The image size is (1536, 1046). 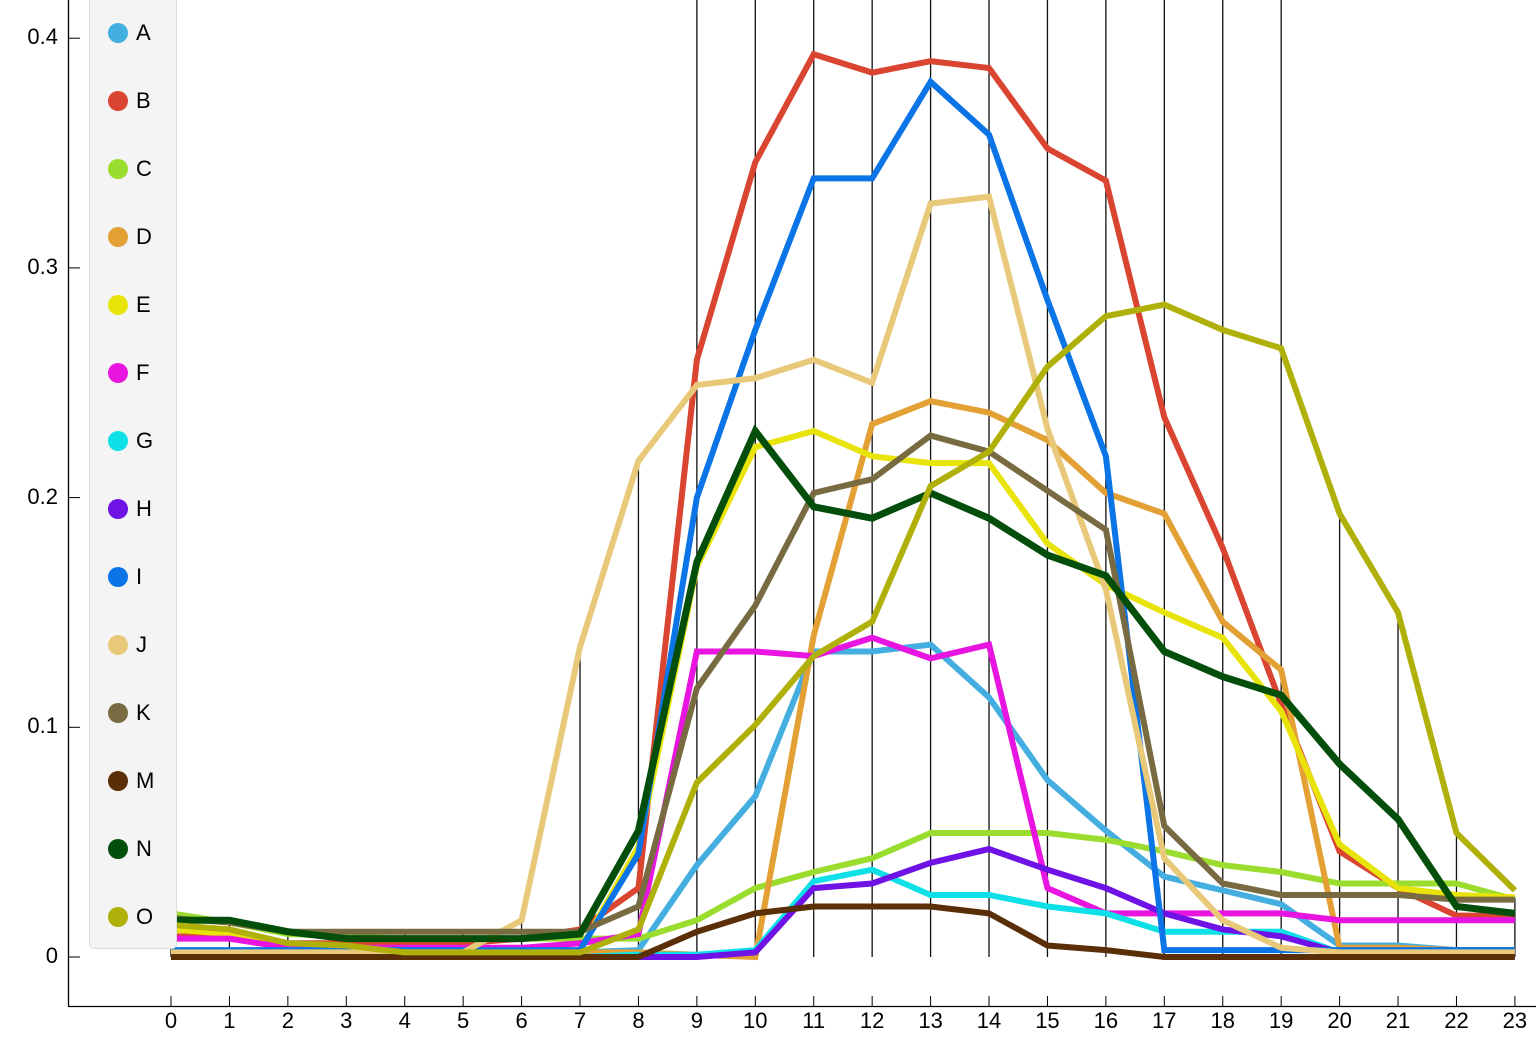 I want to click on legend-label: C, so click(x=144, y=168).